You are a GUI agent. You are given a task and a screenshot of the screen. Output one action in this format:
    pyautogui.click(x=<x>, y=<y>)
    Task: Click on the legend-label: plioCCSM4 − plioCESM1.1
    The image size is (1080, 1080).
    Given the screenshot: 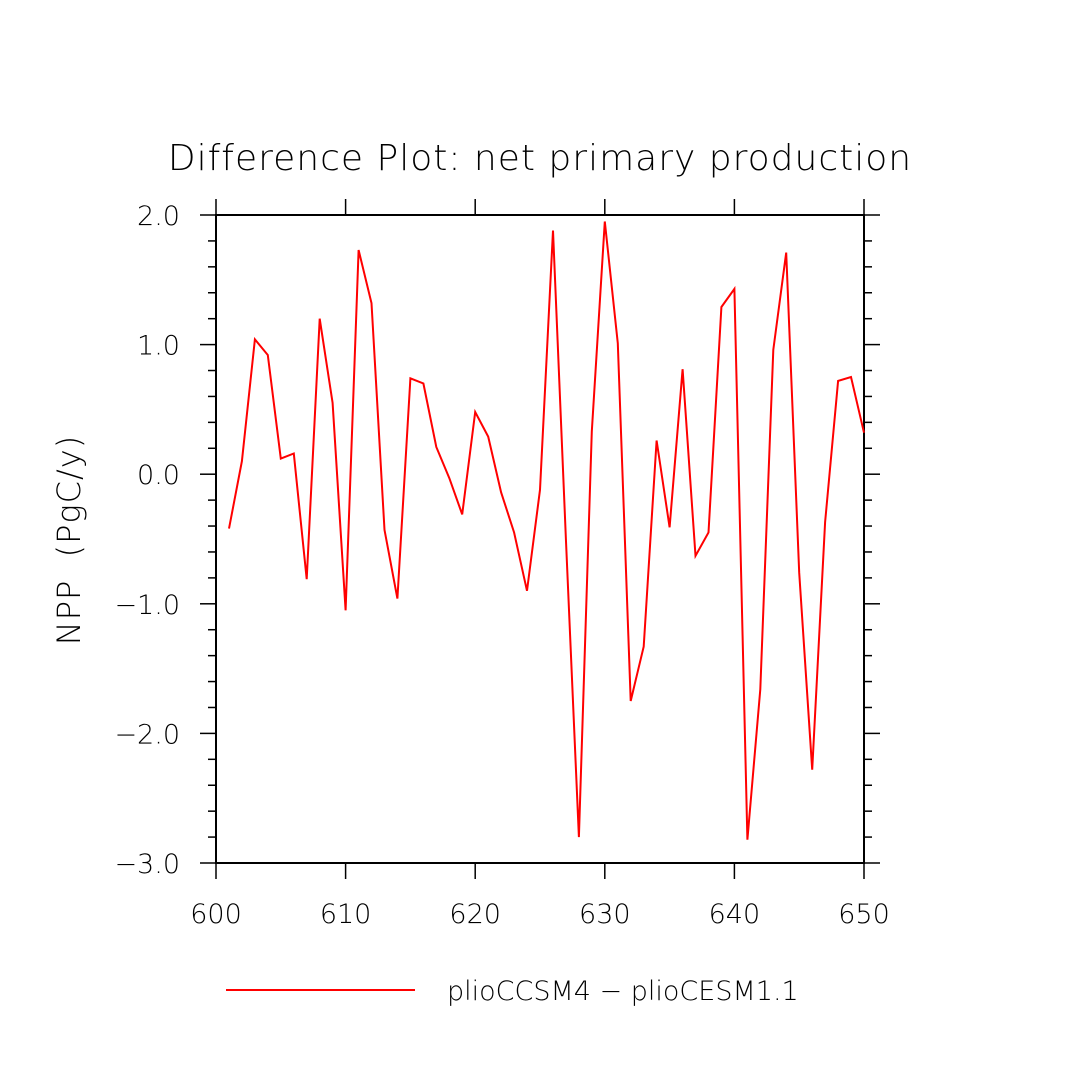 What is the action you would take?
    pyautogui.click(x=623, y=991)
    